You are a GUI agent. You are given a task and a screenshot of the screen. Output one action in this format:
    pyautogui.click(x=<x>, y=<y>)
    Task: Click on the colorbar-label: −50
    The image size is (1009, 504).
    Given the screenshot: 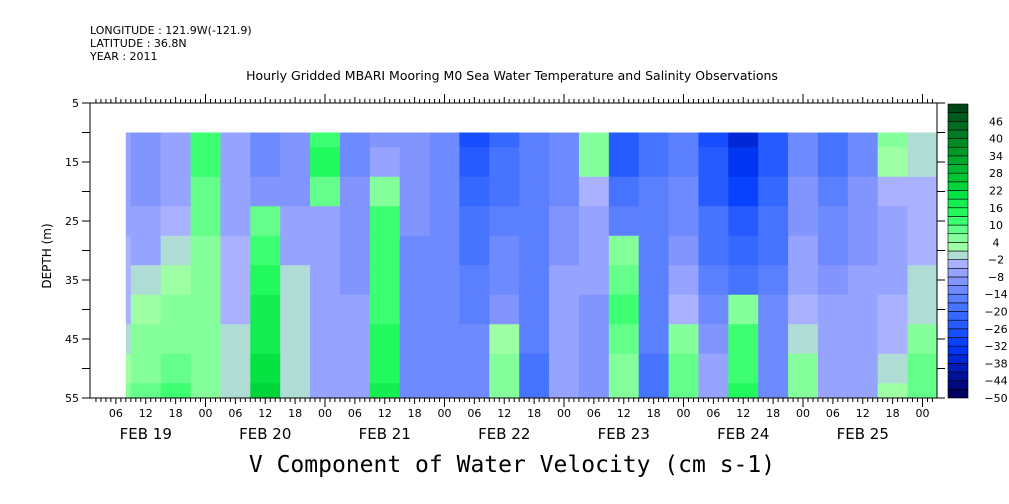 What is the action you would take?
    pyautogui.click(x=995, y=398)
    